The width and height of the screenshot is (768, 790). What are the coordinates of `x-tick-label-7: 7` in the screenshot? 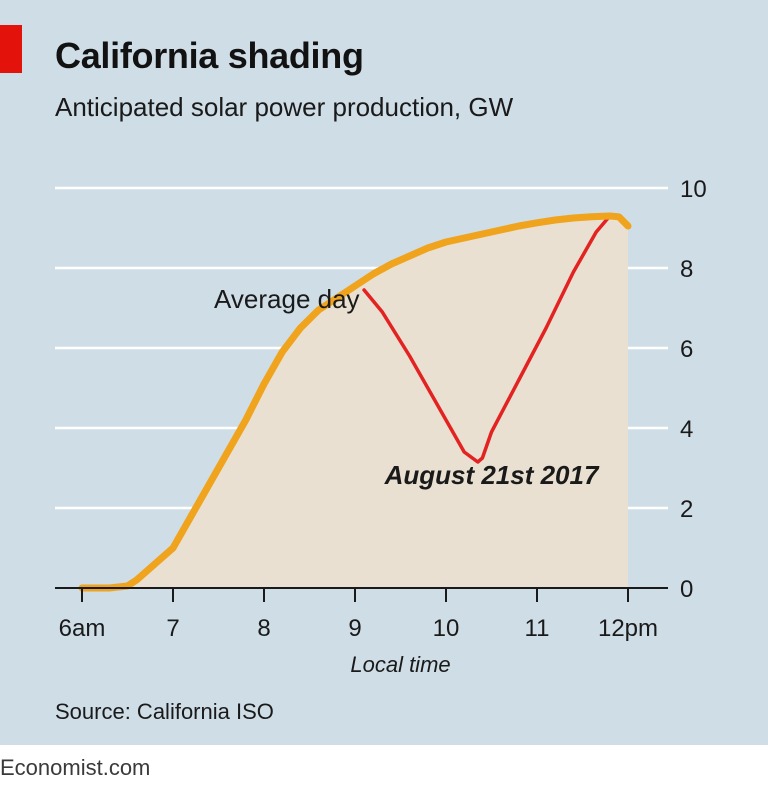 It's located at (172, 628).